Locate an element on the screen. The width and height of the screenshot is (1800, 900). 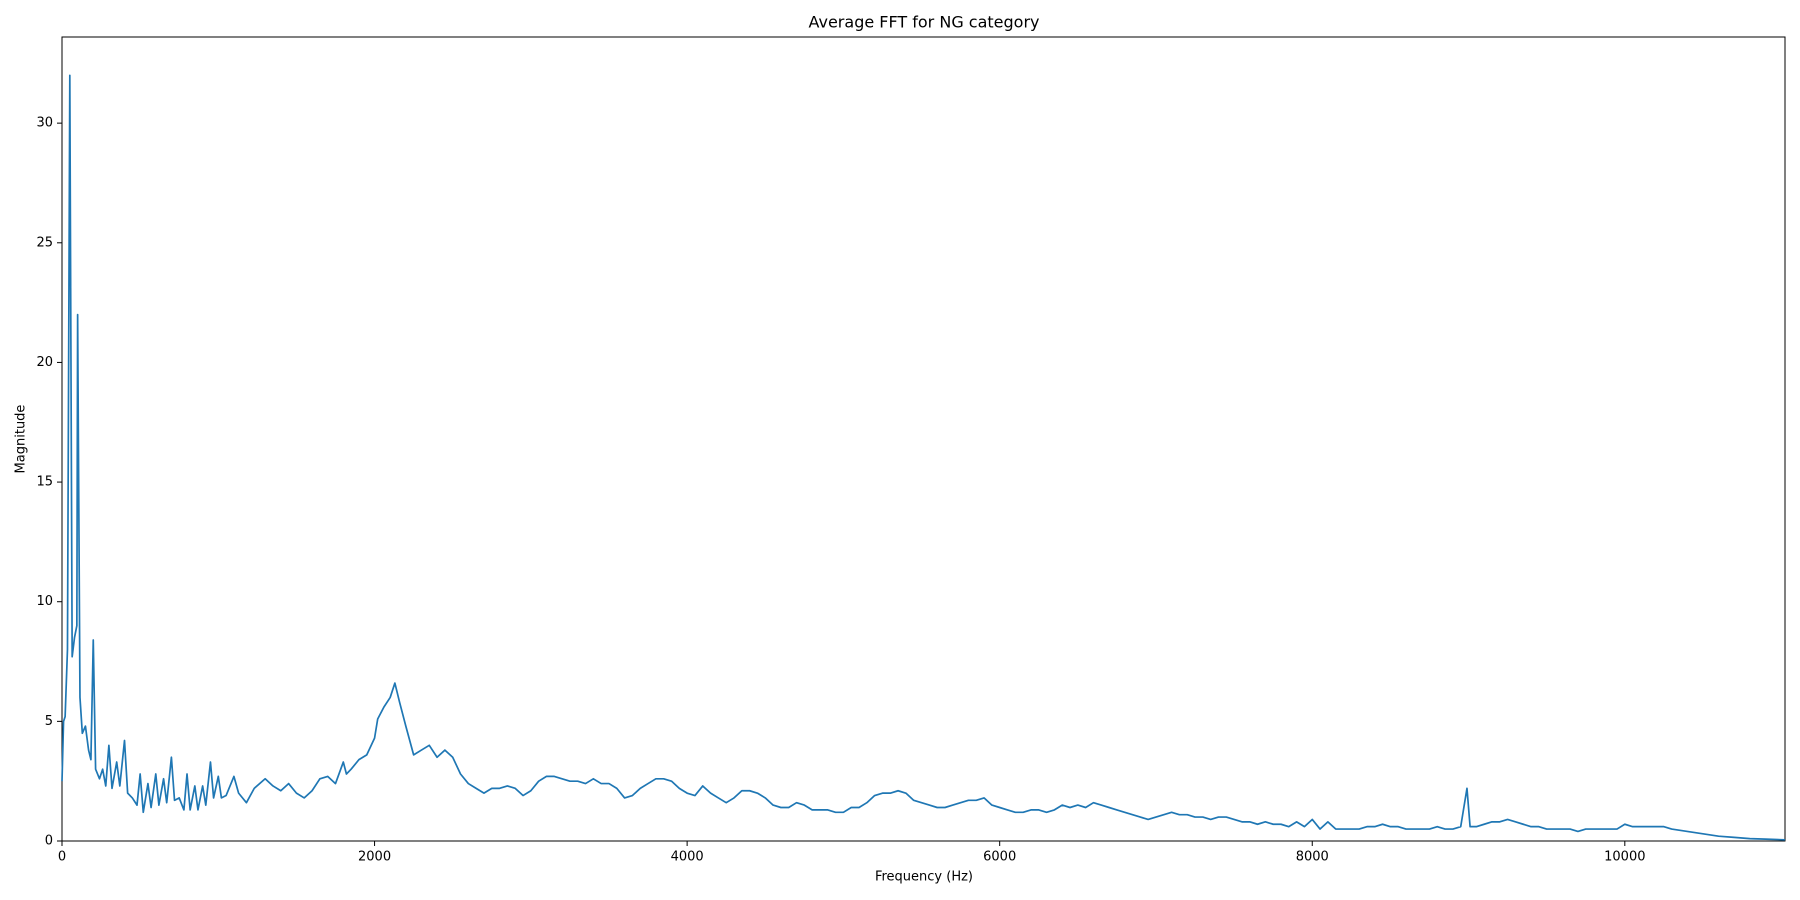
y-tick-label: 15 is located at coordinates (44, 482).